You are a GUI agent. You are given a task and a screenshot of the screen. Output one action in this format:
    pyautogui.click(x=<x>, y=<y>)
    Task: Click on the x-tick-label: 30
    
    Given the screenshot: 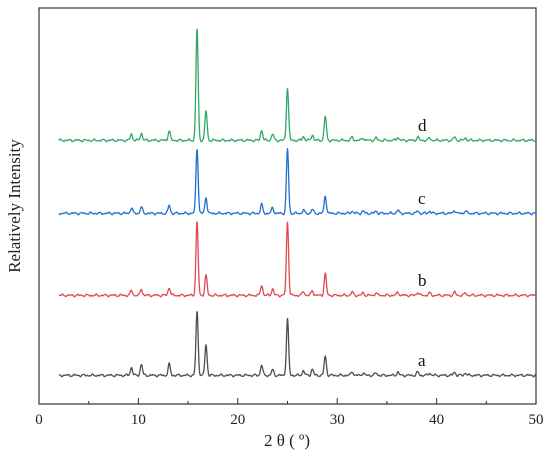 What is the action you would take?
    pyautogui.click(x=337, y=420)
    